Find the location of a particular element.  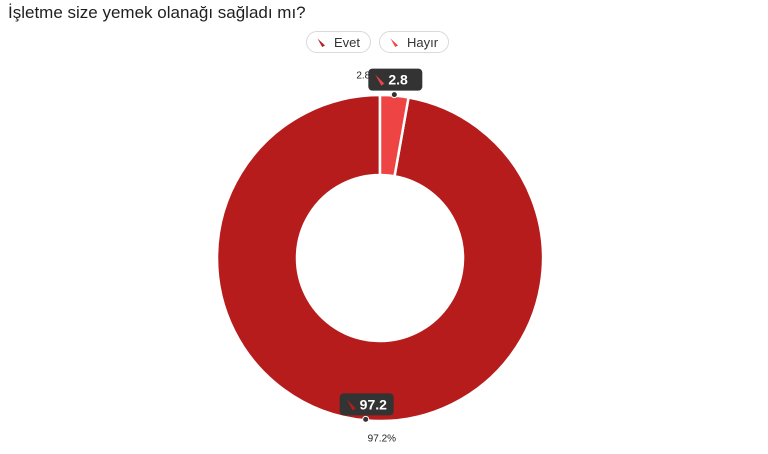

percent-label-hayir: 2.8% is located at coordinates (367, 76).